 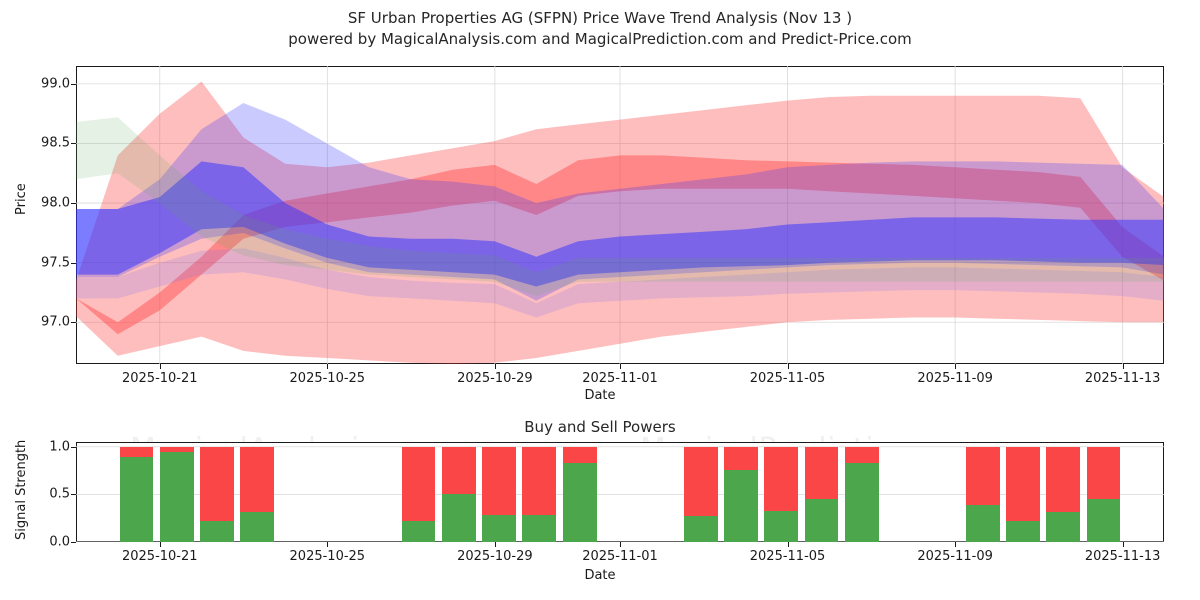 I want to click on price-x-tick-label: 2025-10-29, so click(x=495, y=378).